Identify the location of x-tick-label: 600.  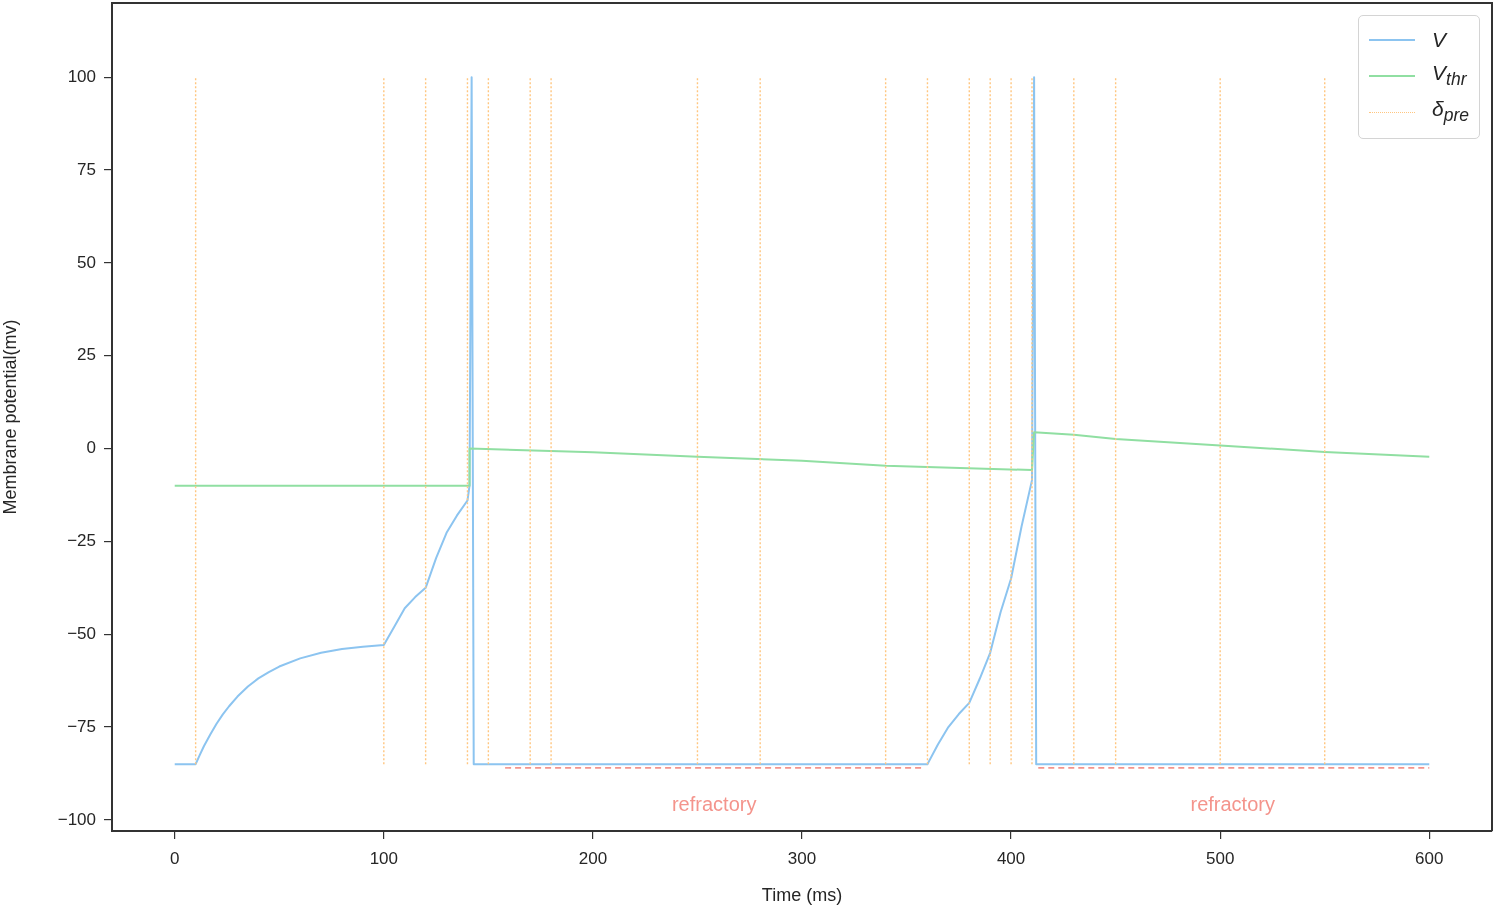
(1429, 858).